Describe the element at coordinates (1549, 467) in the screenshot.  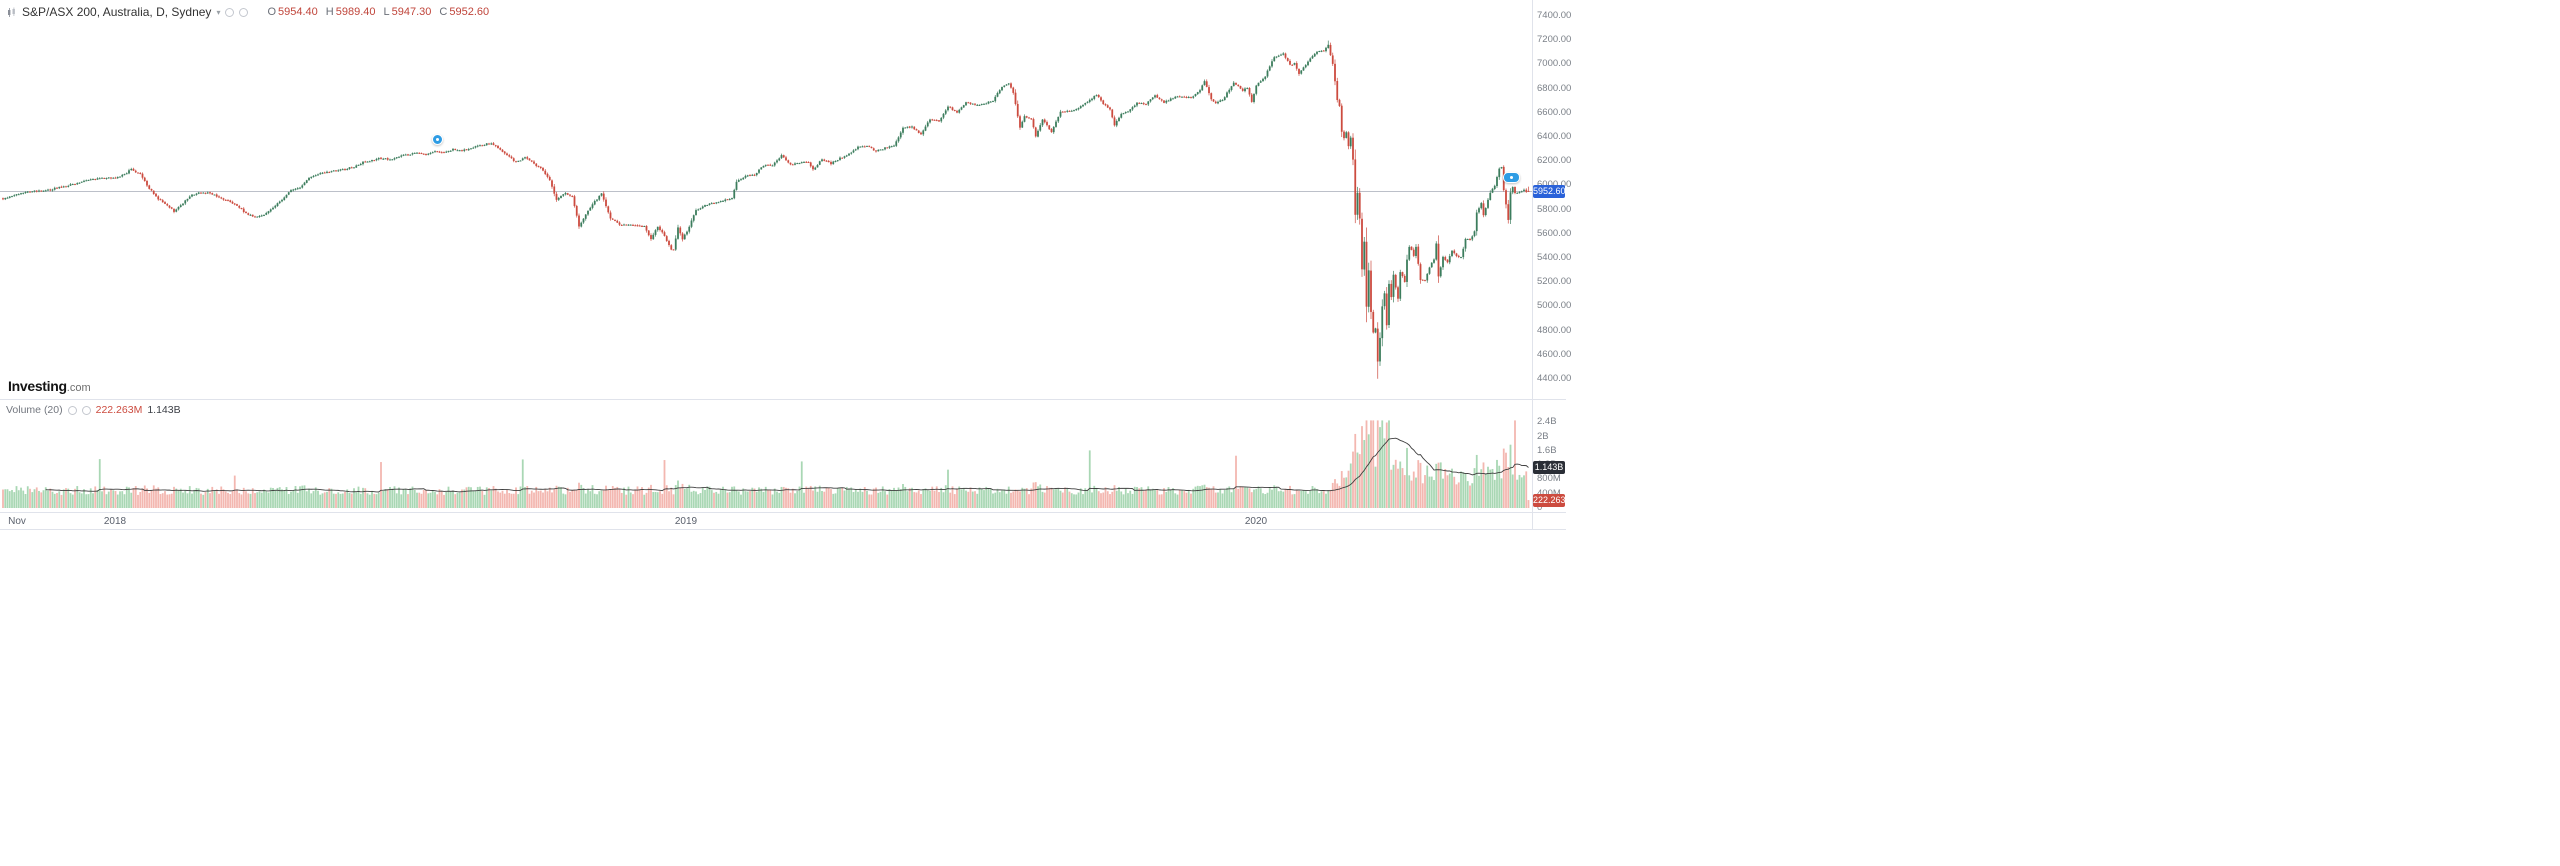
I see `volume-ma-badge: 1.143B` at that location.